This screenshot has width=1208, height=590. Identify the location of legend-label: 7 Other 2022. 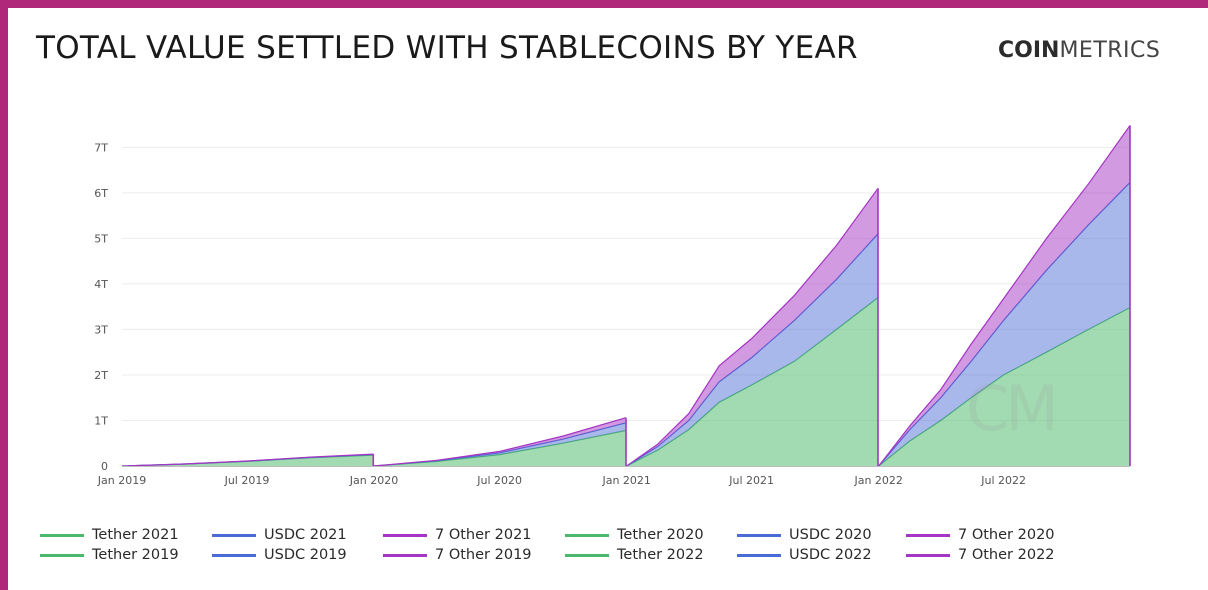
(1006, 555).